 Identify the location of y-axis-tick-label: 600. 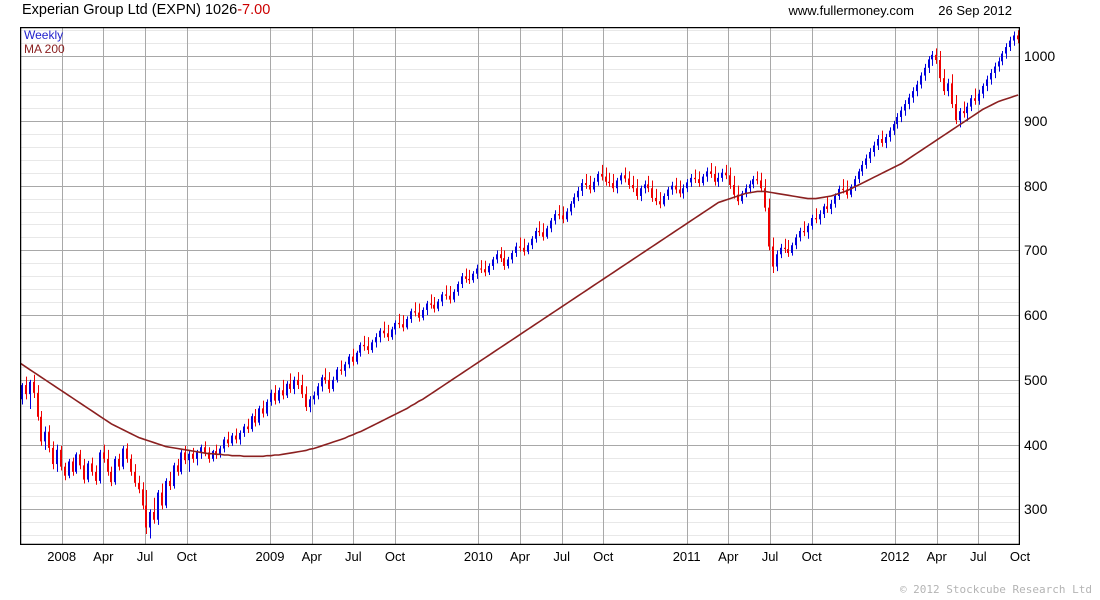
(1036, 315).